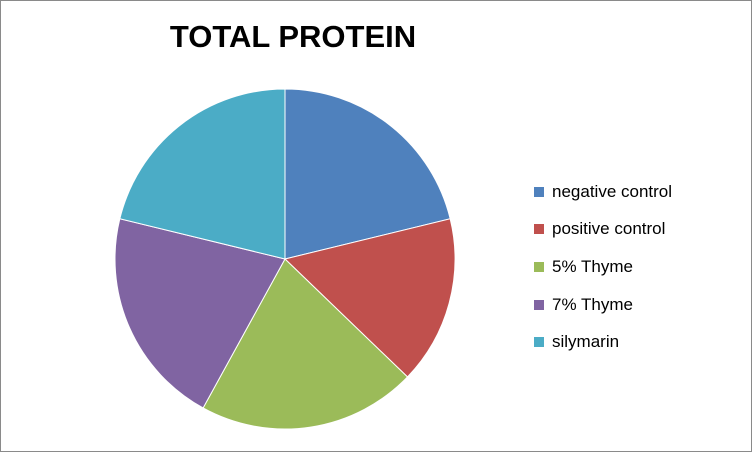 This screenshot has height=452, width=752. I want to click on chart-title: TOTAL PROTEIN, so click(293, 36).